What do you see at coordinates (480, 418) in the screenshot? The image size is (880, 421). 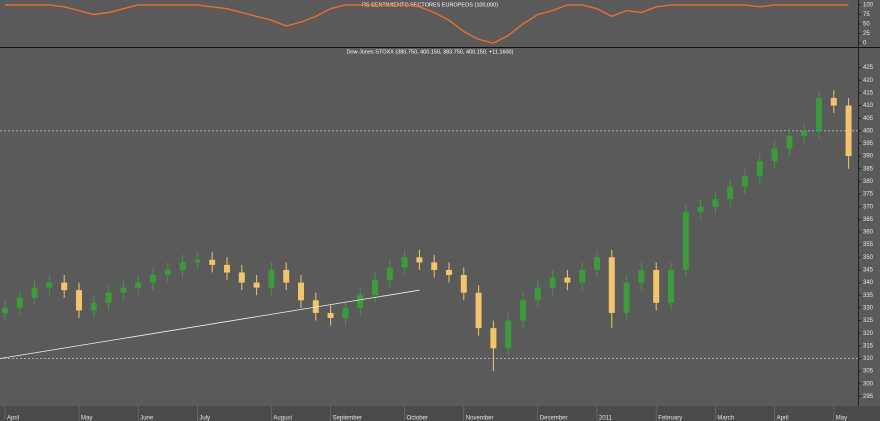 I see `x-tick-label: November` at bounding box center [480, 418].